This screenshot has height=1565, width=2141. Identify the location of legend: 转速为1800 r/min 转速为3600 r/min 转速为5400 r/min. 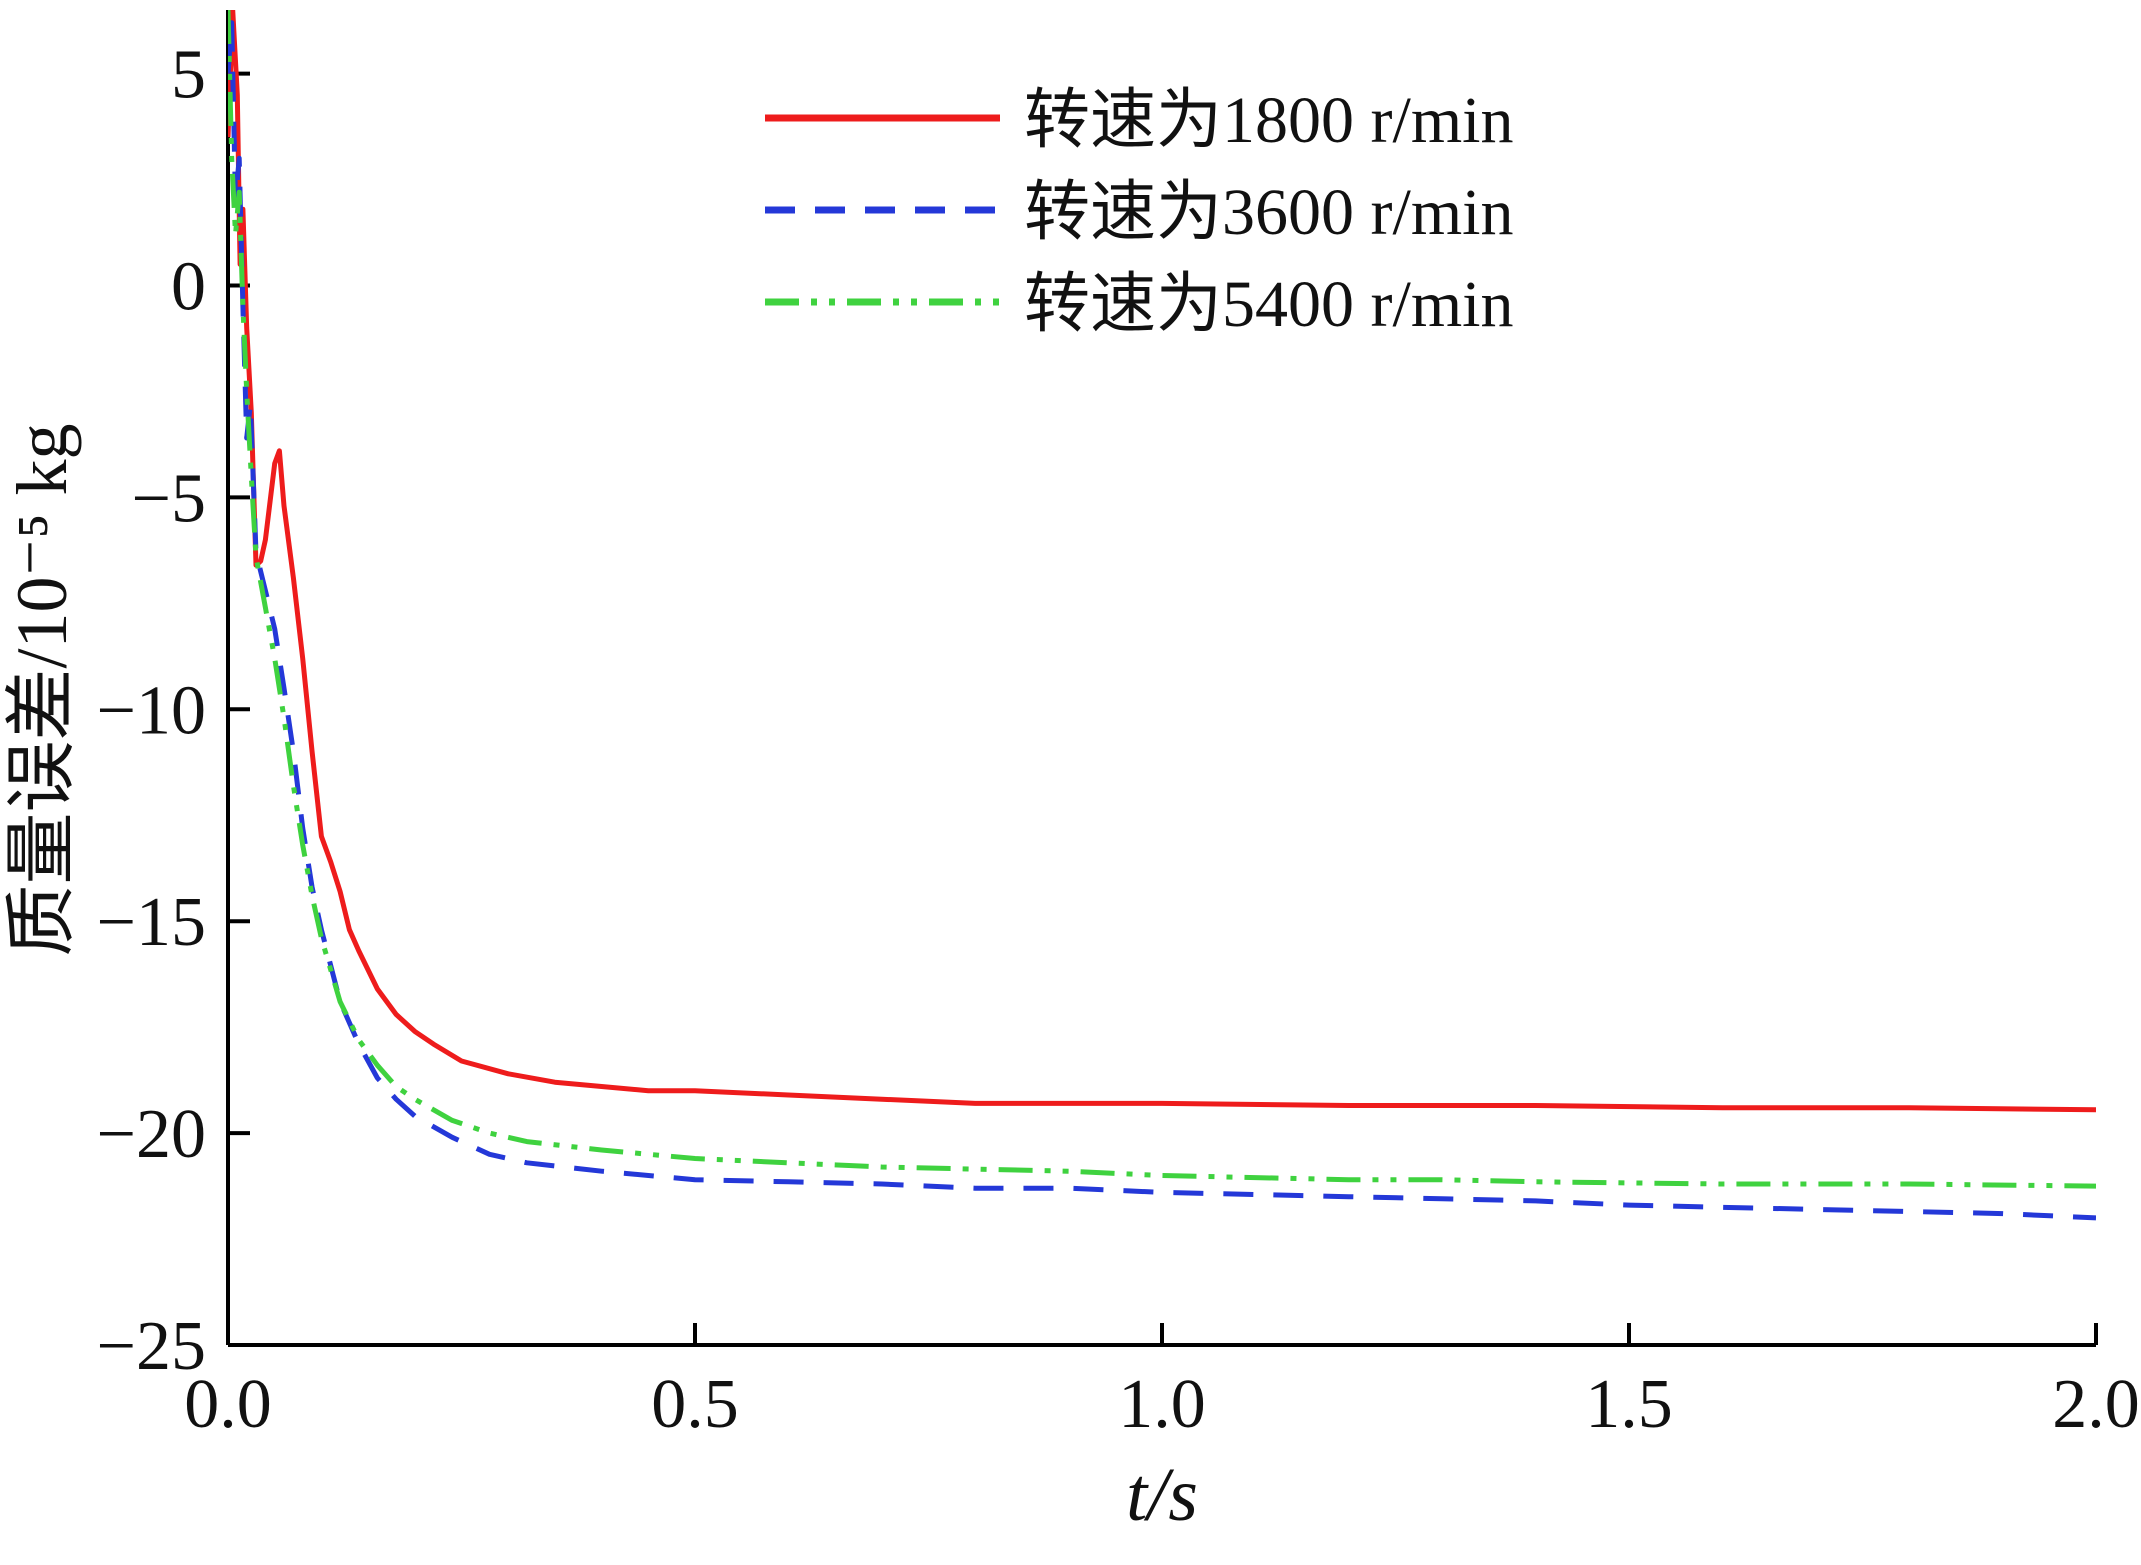
(1139, 212).